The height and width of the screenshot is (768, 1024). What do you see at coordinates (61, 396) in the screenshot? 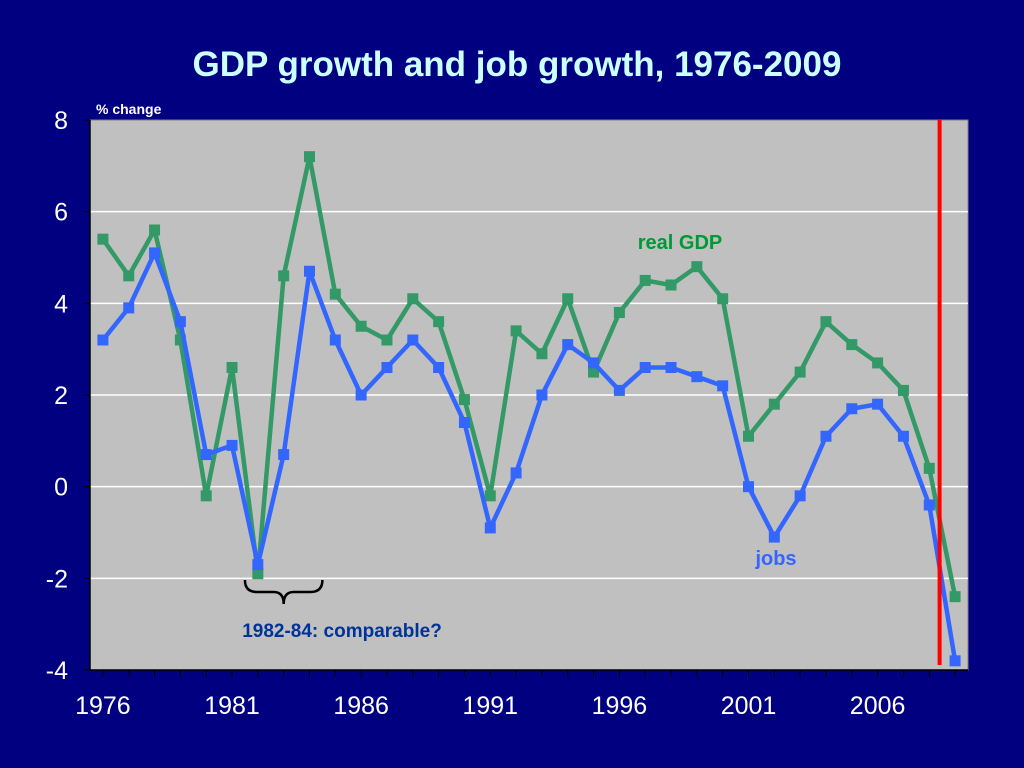
I see `y-tick-label: 2` at bounding box center [61, 396].